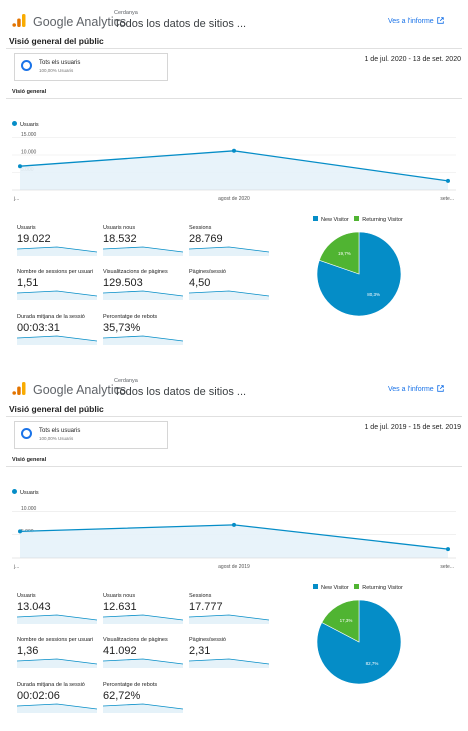  Describe the element at coordinates (57, 653) in the screenshot. I see `metric-tile: Nombre de sessions per usuari 1,36` at that location.